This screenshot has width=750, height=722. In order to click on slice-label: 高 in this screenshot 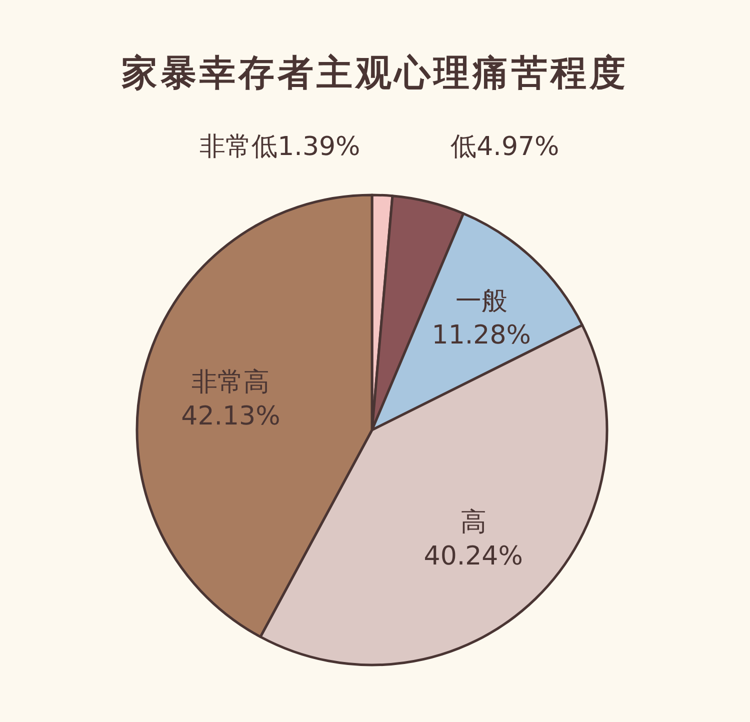, I will do `click(473, 523)`.